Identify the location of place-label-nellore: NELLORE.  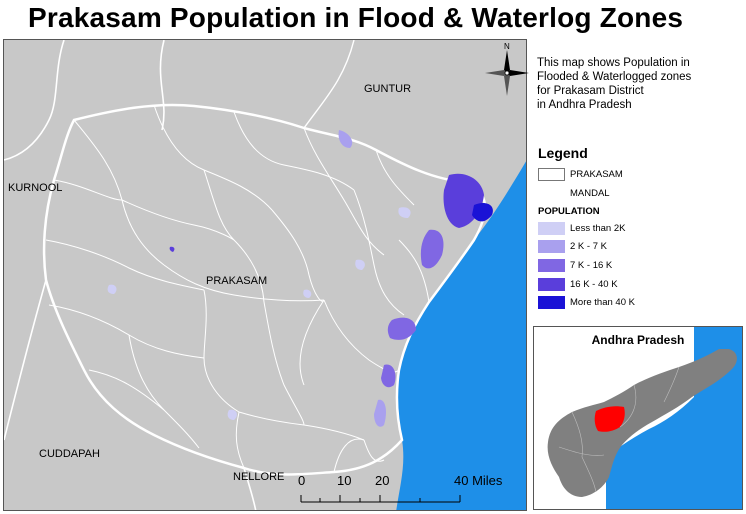
(259, 477).